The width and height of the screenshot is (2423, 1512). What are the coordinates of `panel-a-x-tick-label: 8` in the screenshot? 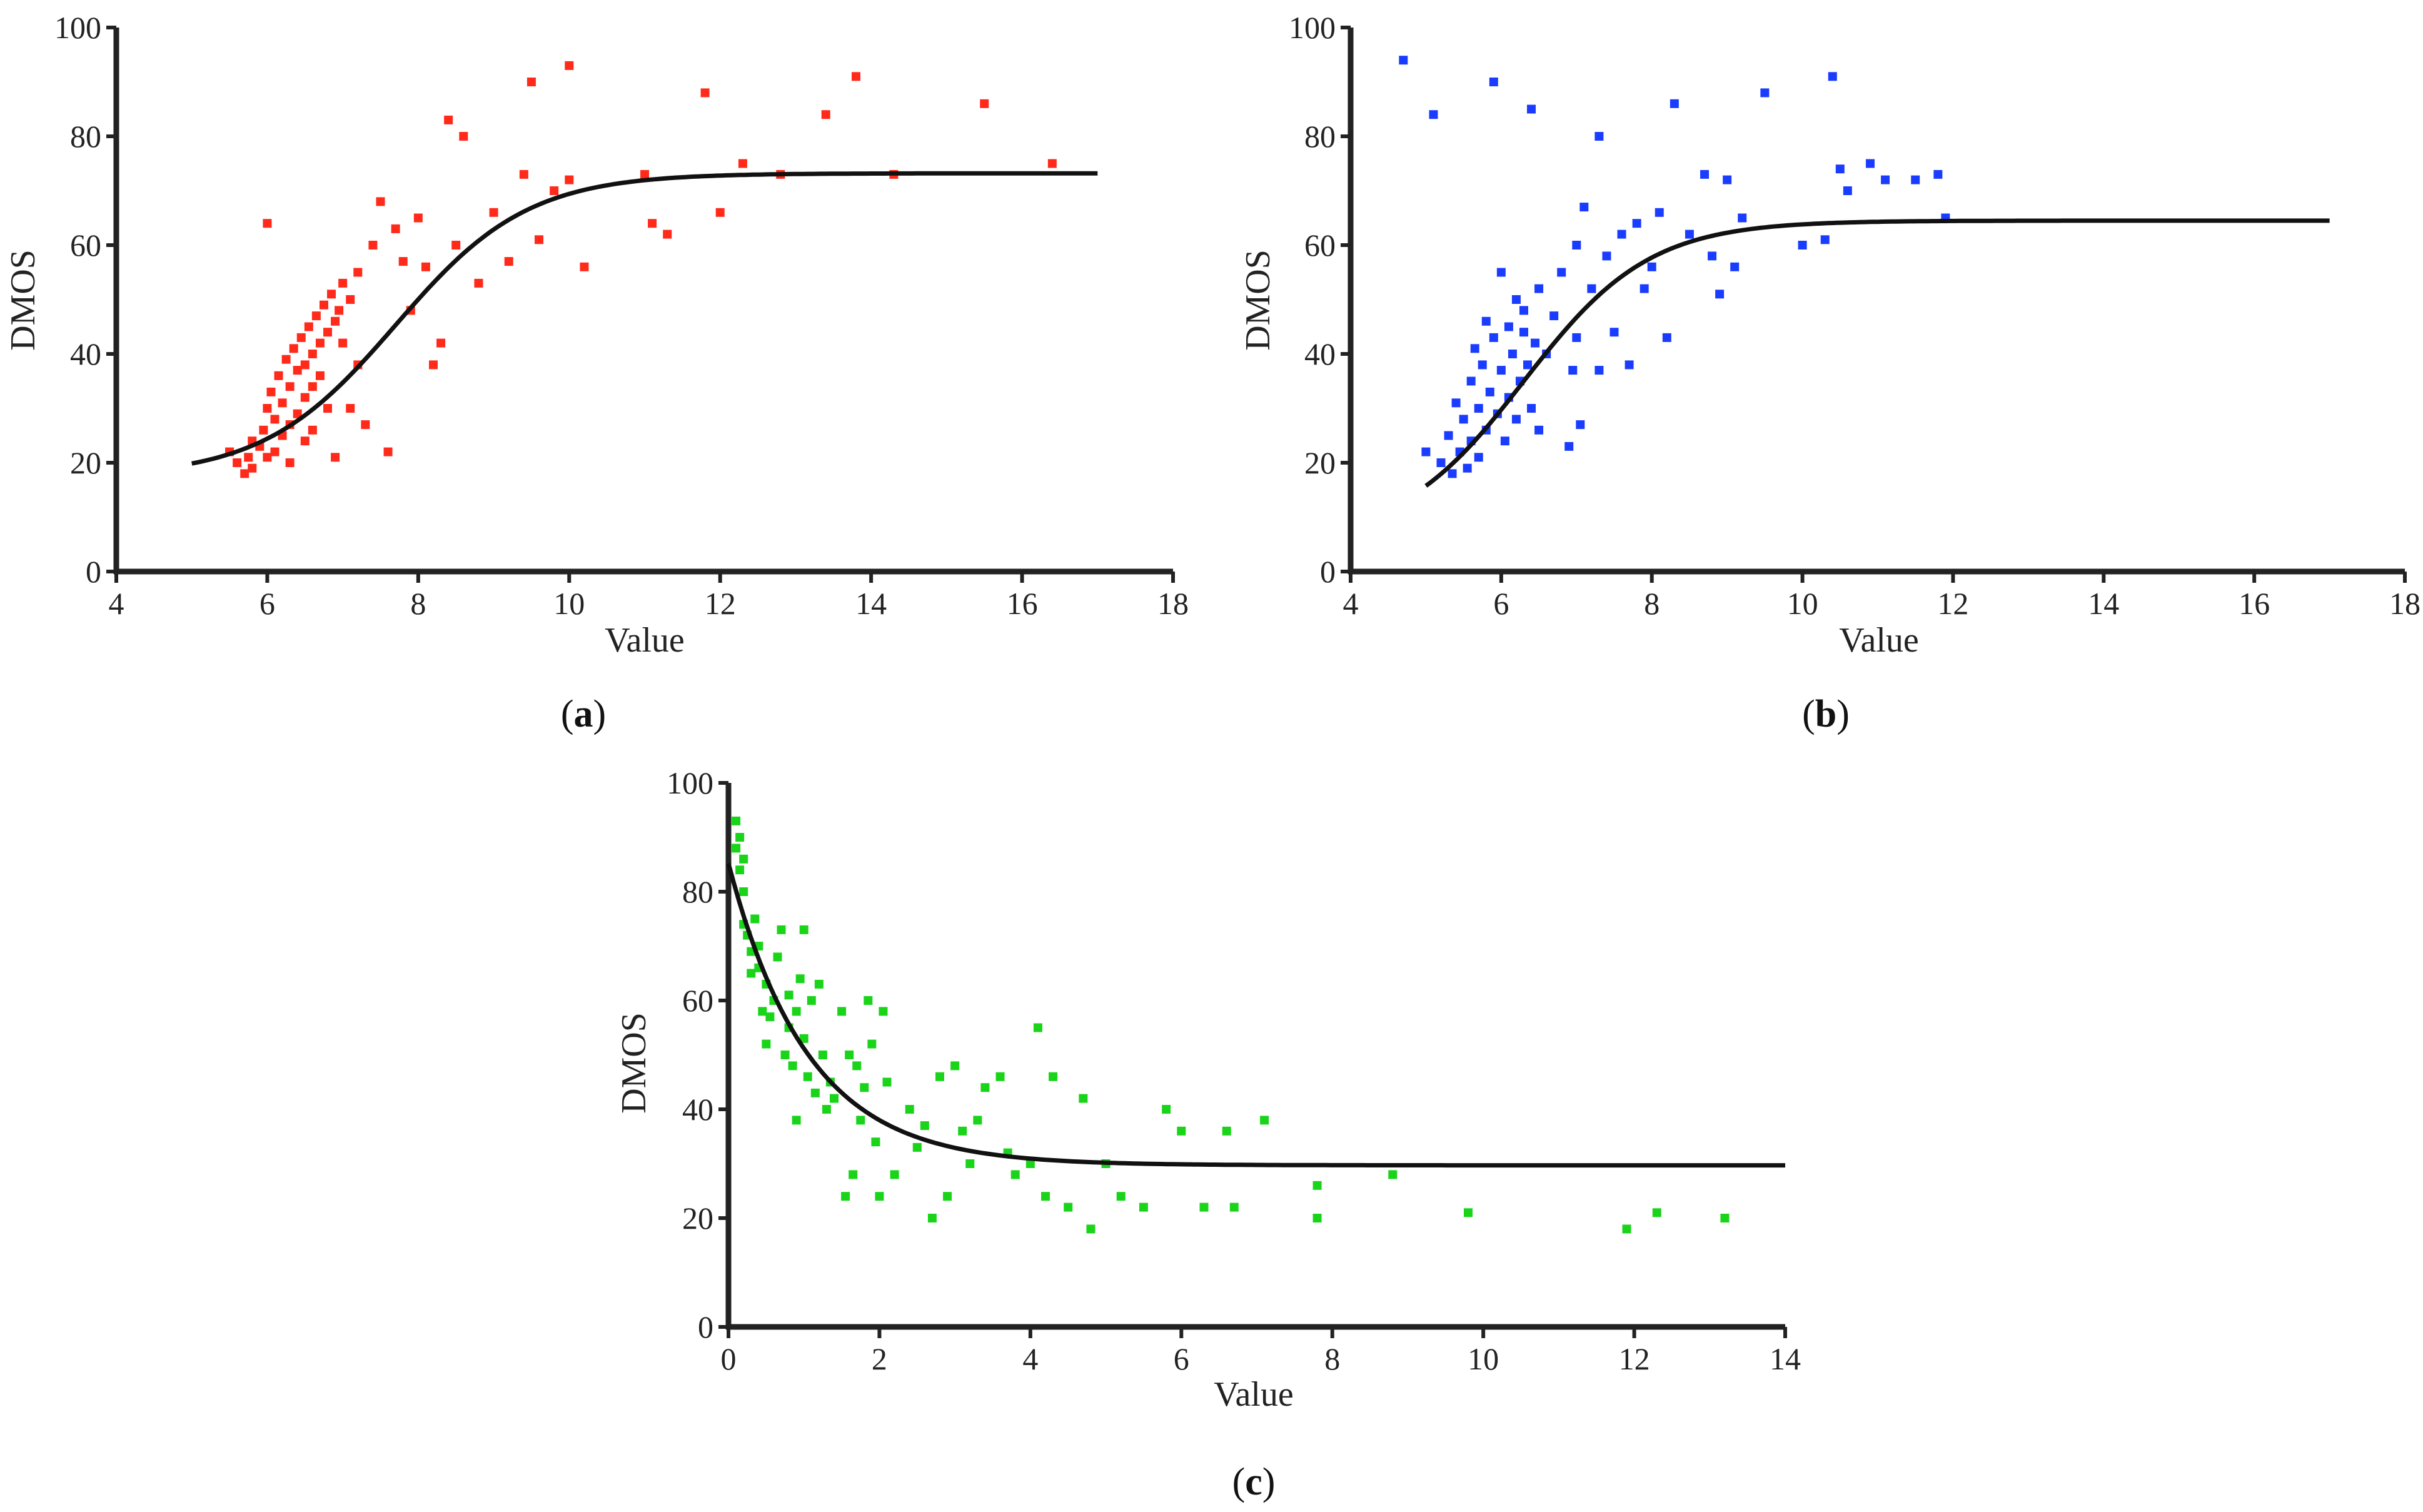 It's located at (418, 603).